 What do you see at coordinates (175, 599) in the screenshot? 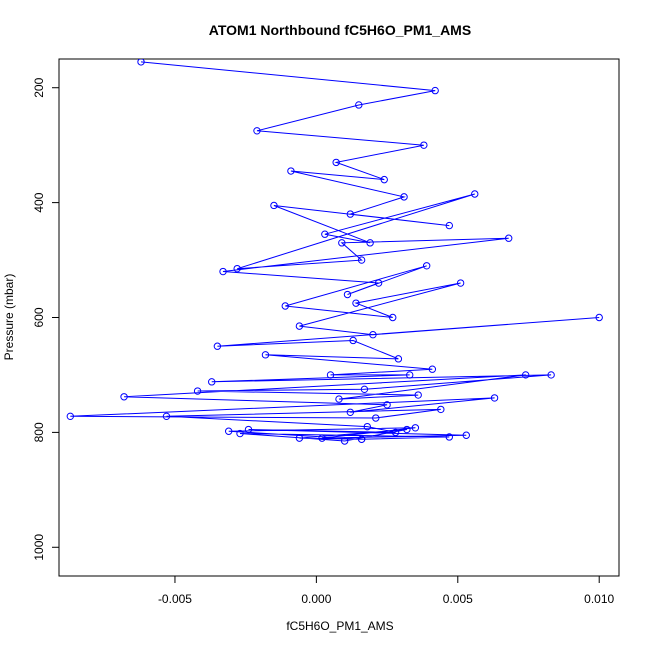
I see `x-tick-label: -0.005` at bounding box center [175, 599].